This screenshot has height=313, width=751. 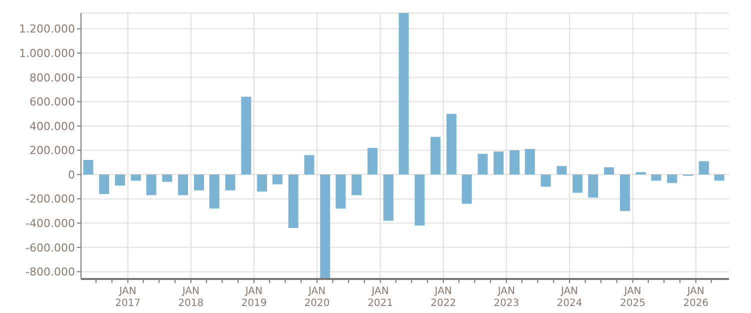 What do you see at coordinates (52, 102) in the screenshot?
I see `y-tick-label: 600.000` at bounding box center [52, 102].